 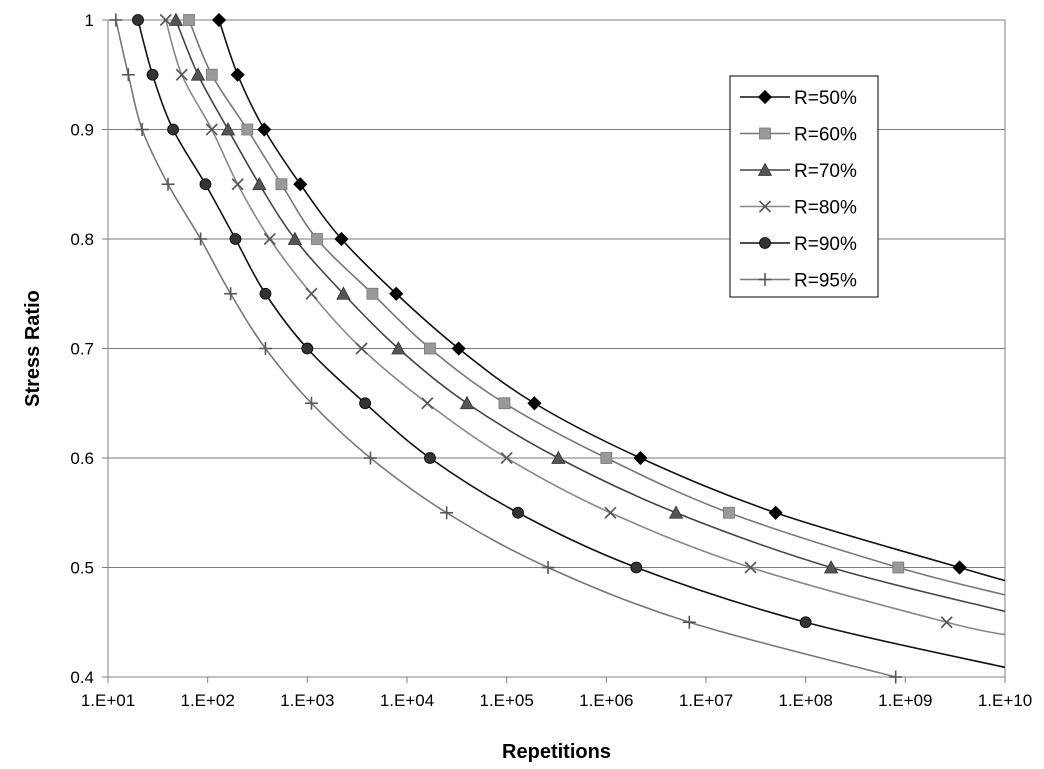 I want to click on legend-box, so click(x=804, y=186).